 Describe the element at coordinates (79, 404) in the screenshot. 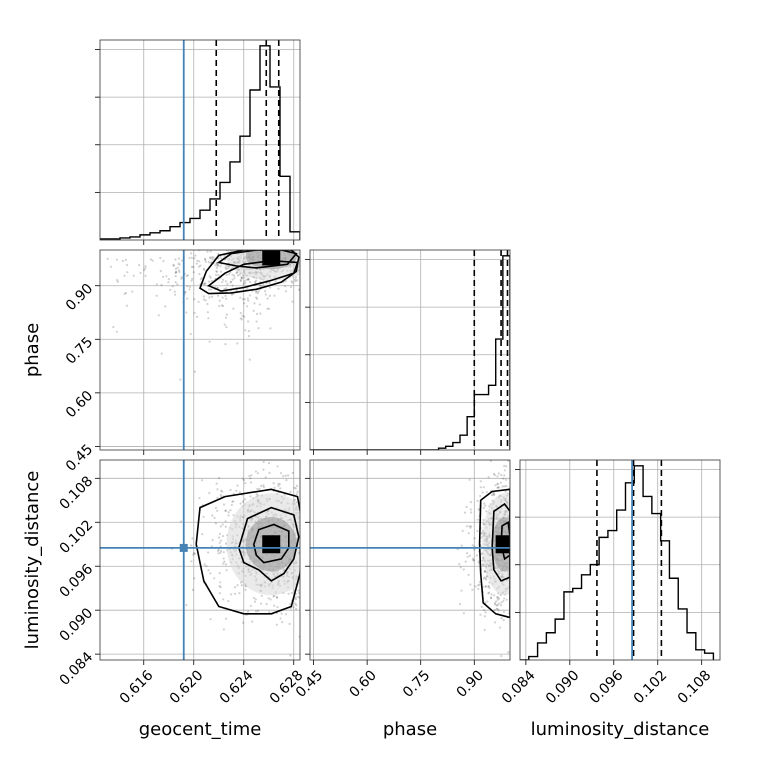

I see `y-tick-label-phase: 0.60` at that location.